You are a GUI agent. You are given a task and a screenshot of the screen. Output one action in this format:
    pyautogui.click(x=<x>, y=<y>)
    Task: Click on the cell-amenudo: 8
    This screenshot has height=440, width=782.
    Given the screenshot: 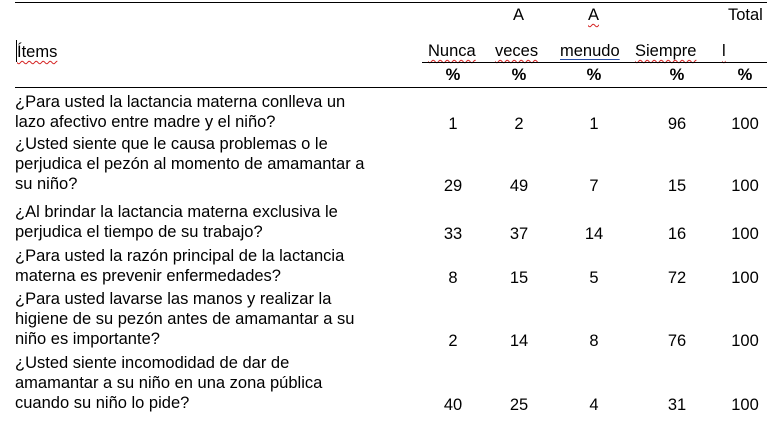 What is the action you would take?
    pyautogui.click(x=594, y=341)
    